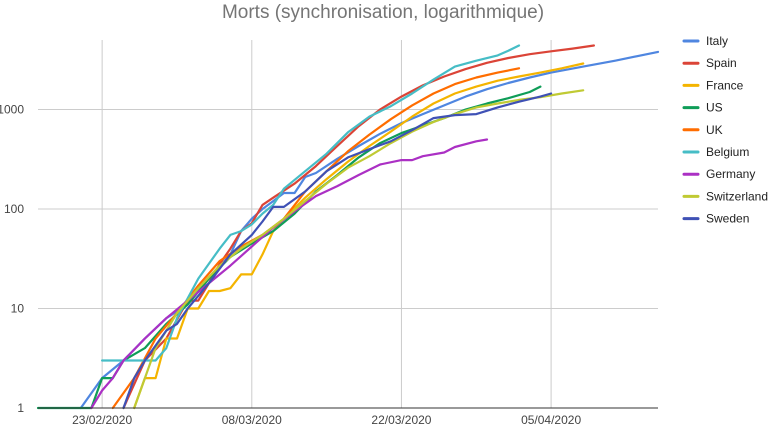 The image size is (768, 426). I want to click on legend-label-switzerland: Switzerland, so click(737, 196).